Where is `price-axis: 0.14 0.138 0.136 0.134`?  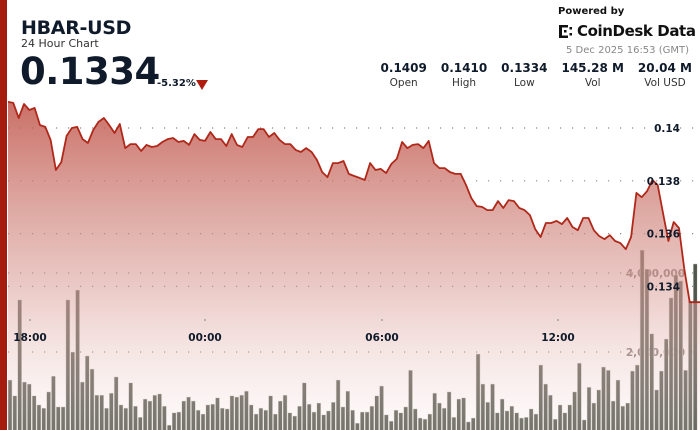 price-axis: 0.14 0.138 0.136 0.134 is located at coordinates (663, 208).